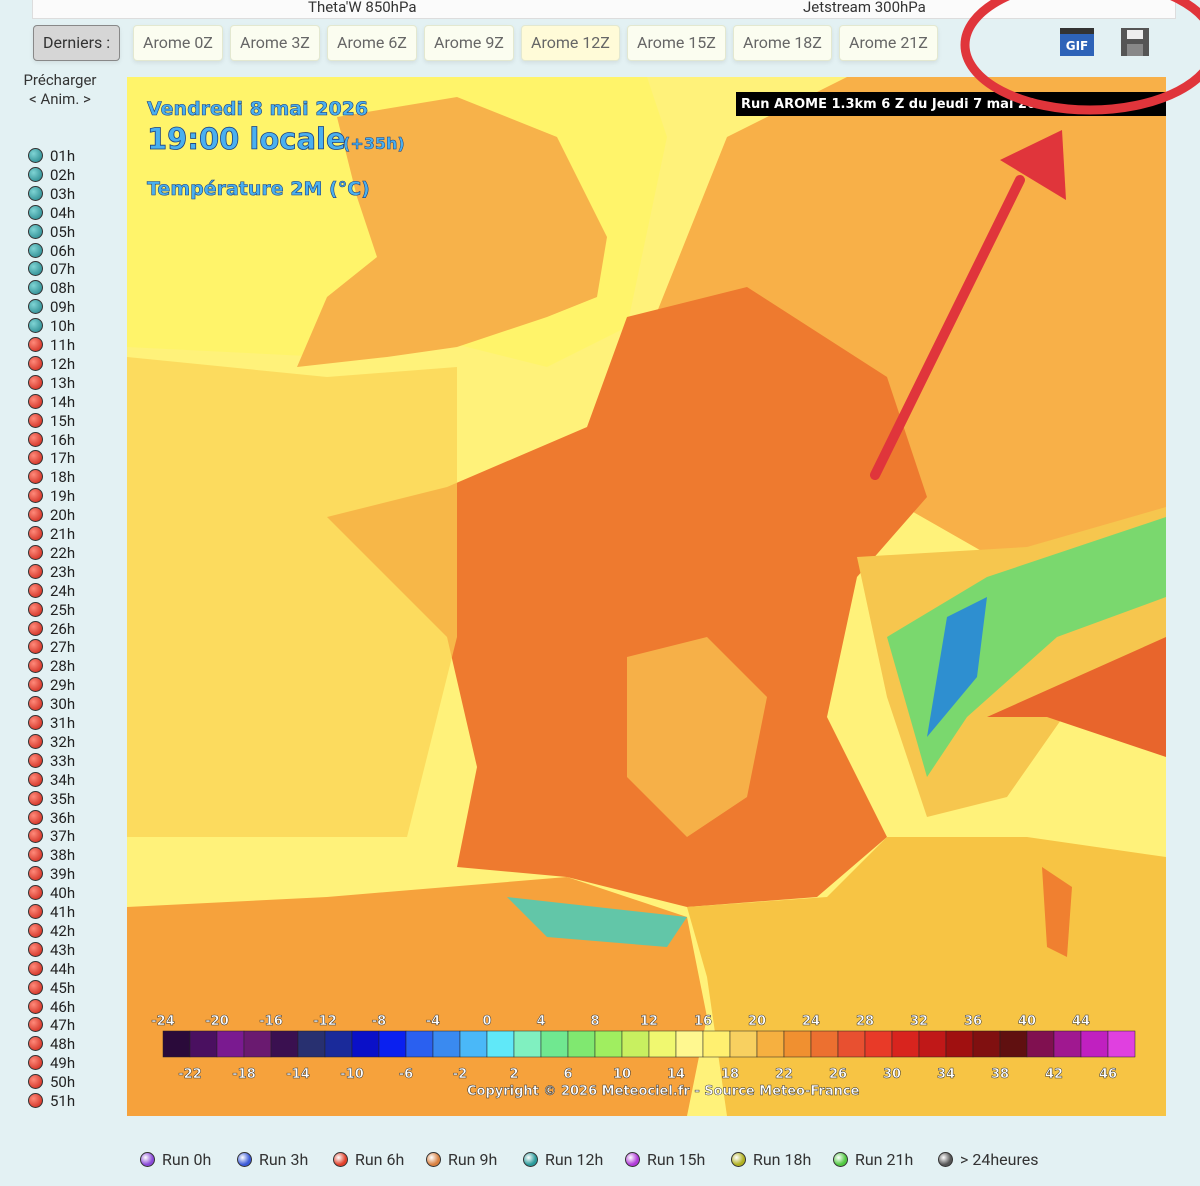  What do you see at coordinates (1078, 42) in the screenshot?
I see `gif-icon: GIF` at bounding box center [1078, 42].